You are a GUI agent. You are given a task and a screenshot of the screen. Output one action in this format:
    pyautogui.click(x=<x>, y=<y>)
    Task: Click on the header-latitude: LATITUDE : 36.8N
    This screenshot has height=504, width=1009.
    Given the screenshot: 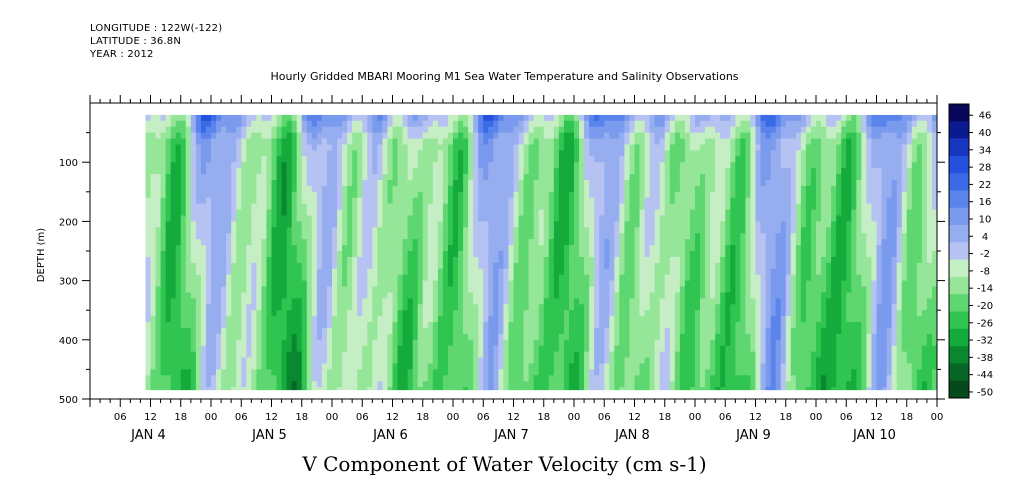 What is the action you would take?
    pyautogui.click(x=136, y=41)
    